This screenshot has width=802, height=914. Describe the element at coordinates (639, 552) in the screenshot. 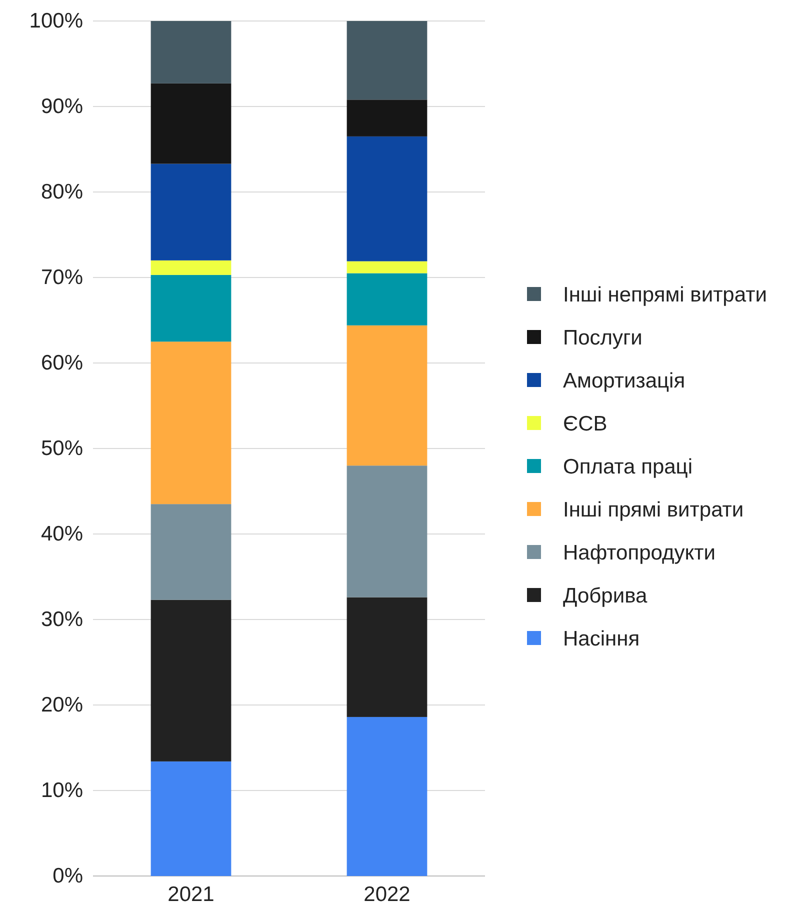

I see `legend-label: Нафтопродукти` at that location.